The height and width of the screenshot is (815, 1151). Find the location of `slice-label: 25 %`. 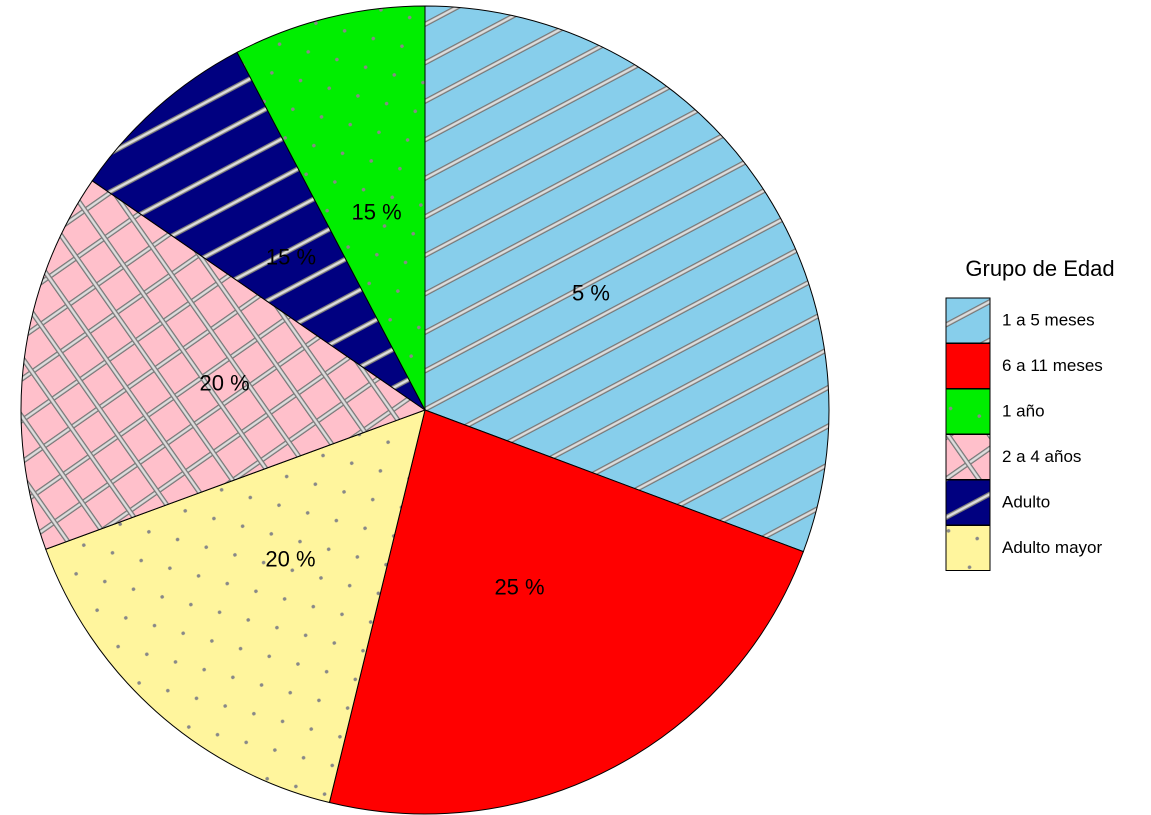

slice-label: 25 % is located at coordinates (519, 586).